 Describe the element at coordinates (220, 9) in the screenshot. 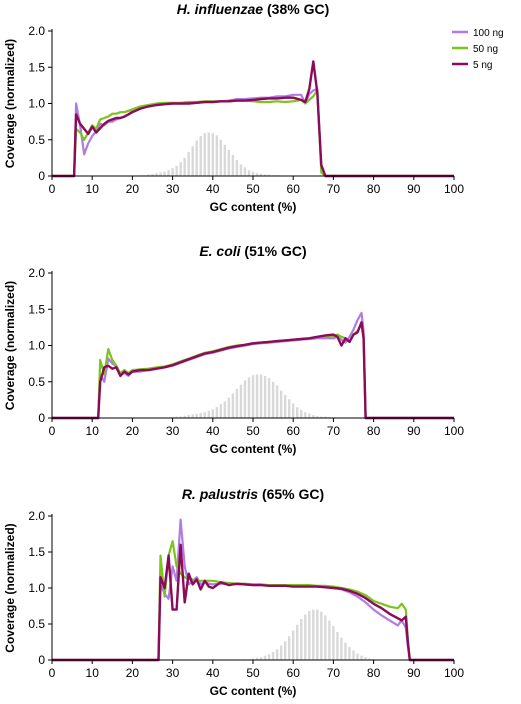

I see `chart-title-organism: H. influenzae` at that location.